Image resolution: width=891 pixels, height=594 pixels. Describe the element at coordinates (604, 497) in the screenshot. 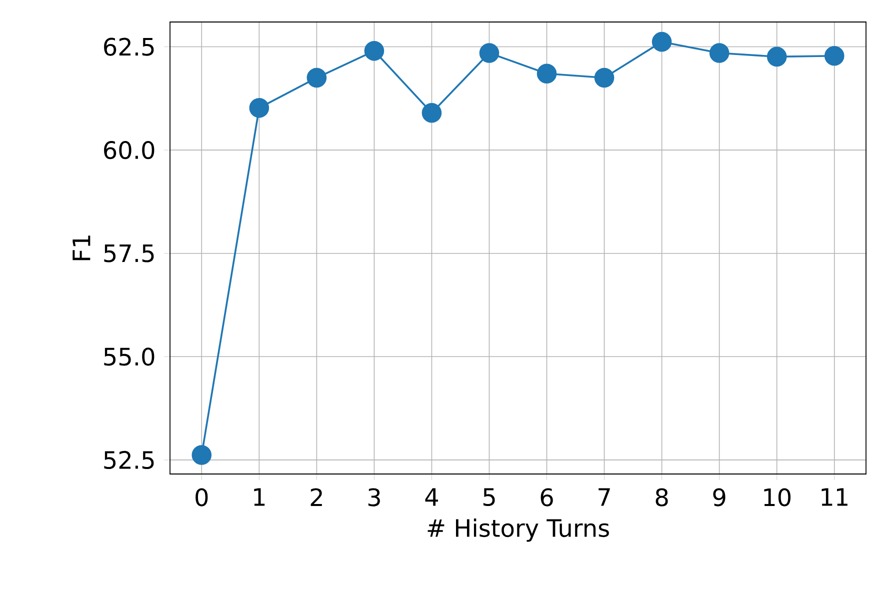

I see `x-tick-label: 7` at that location.